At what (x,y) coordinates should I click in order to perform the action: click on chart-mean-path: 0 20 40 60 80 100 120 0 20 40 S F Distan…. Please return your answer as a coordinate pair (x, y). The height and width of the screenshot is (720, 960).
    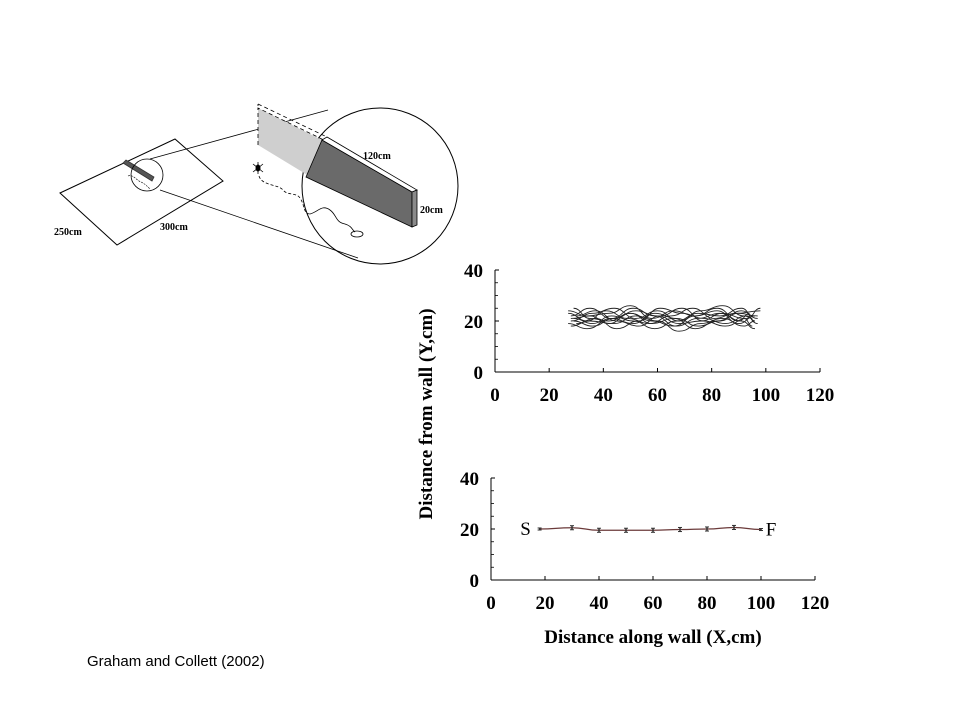
    Looking at the image, I should click on (644, 558).